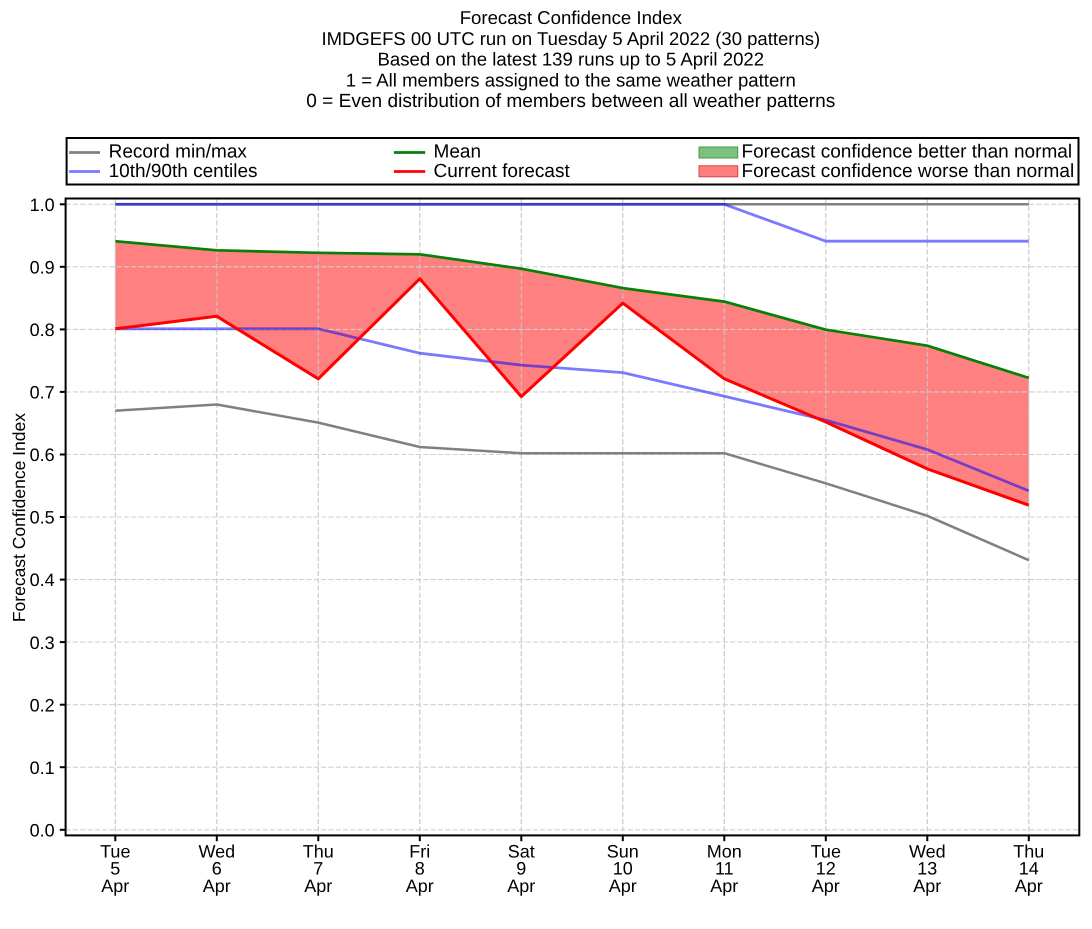 This screenshot has width=1092, height=929. I want to click on svg-text: 9, so click(521, 869).